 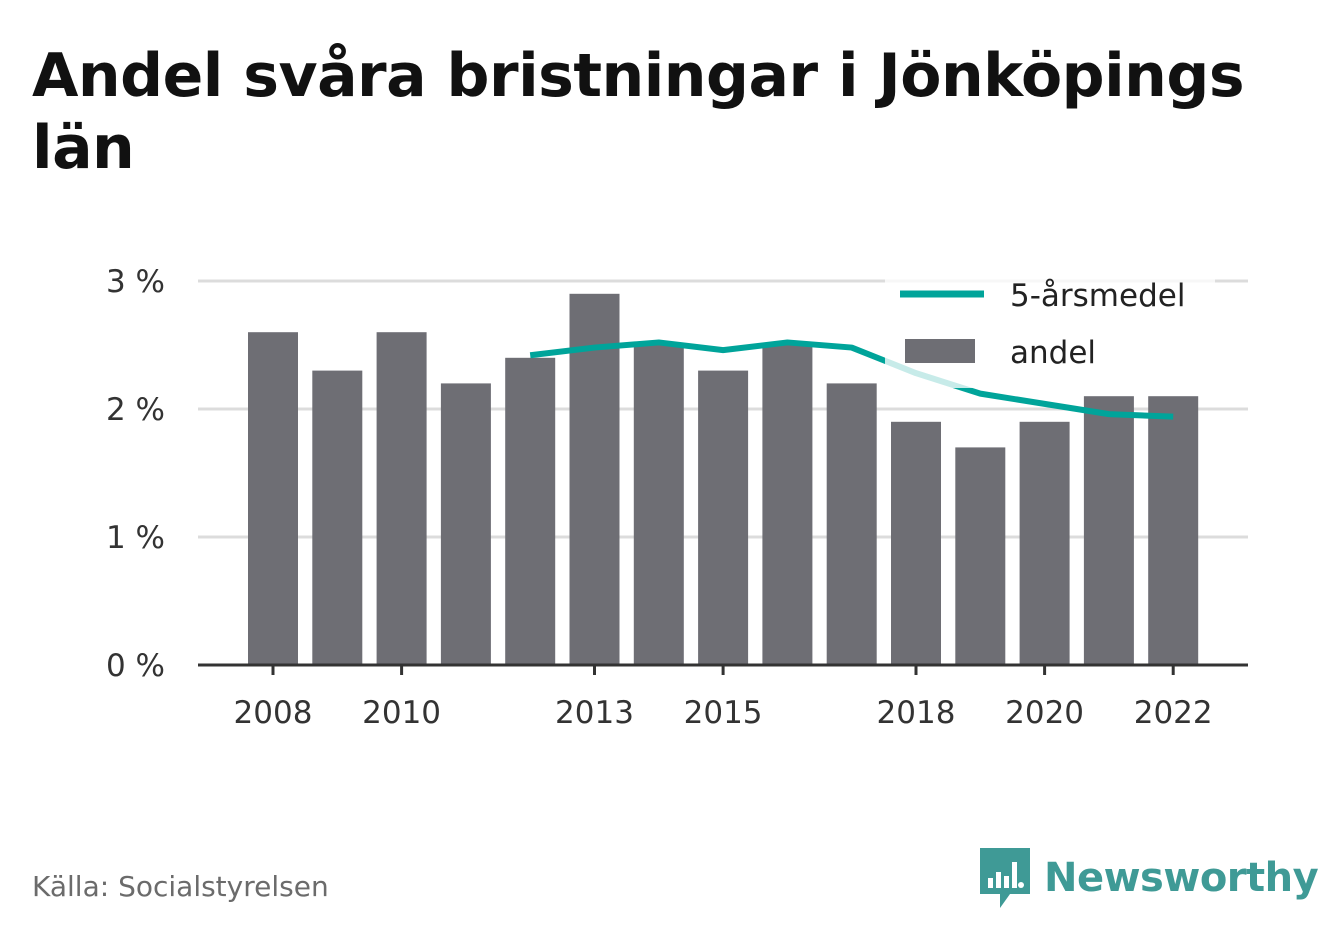 I want to click on x-tick-label: 2010, so click(x=401, y=713).